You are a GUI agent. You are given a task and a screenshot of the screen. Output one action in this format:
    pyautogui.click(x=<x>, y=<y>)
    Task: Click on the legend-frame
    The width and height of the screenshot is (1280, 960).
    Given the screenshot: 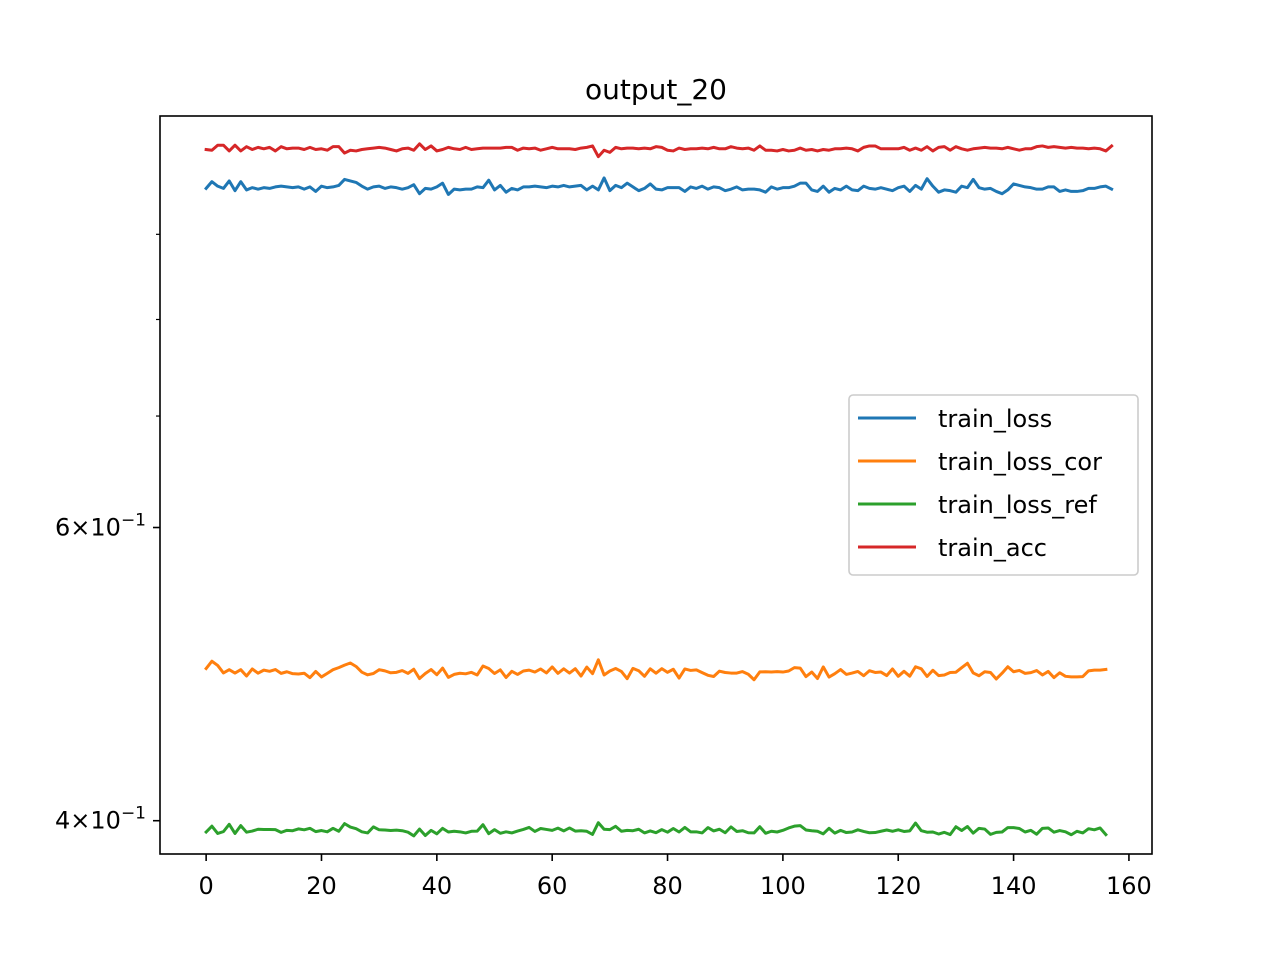 What is the action you would take?
    pyautogui.click(x=993, y=485)
    